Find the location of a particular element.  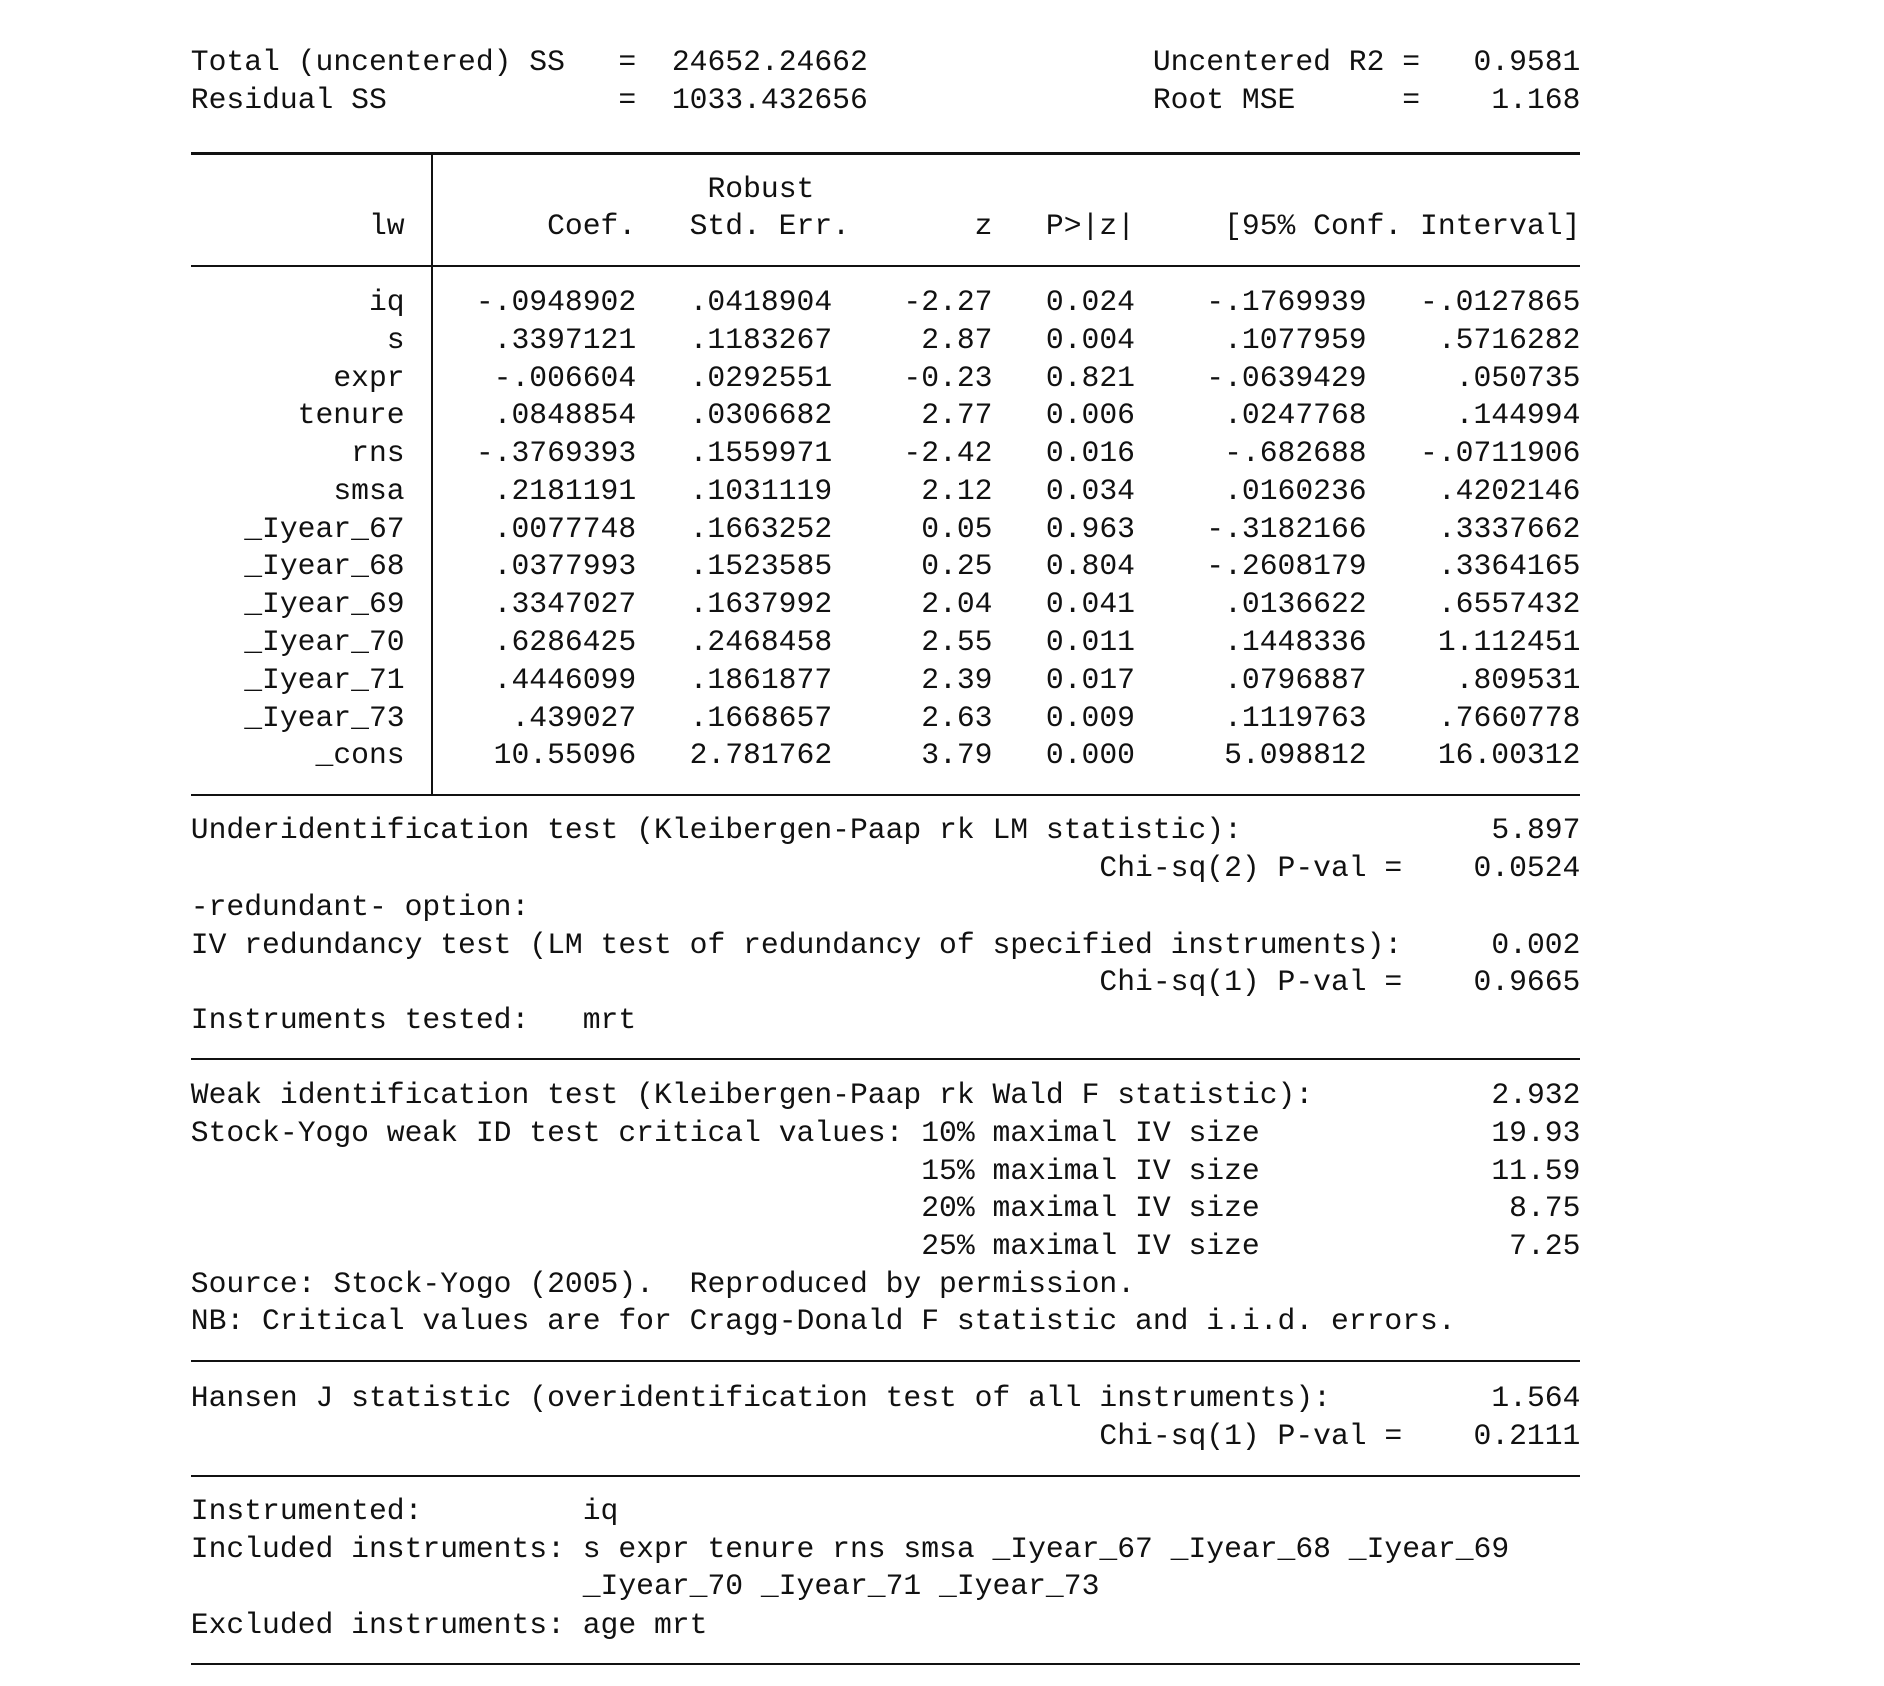

critical-value: 7.25 is located at coordinates (1545, 1246).